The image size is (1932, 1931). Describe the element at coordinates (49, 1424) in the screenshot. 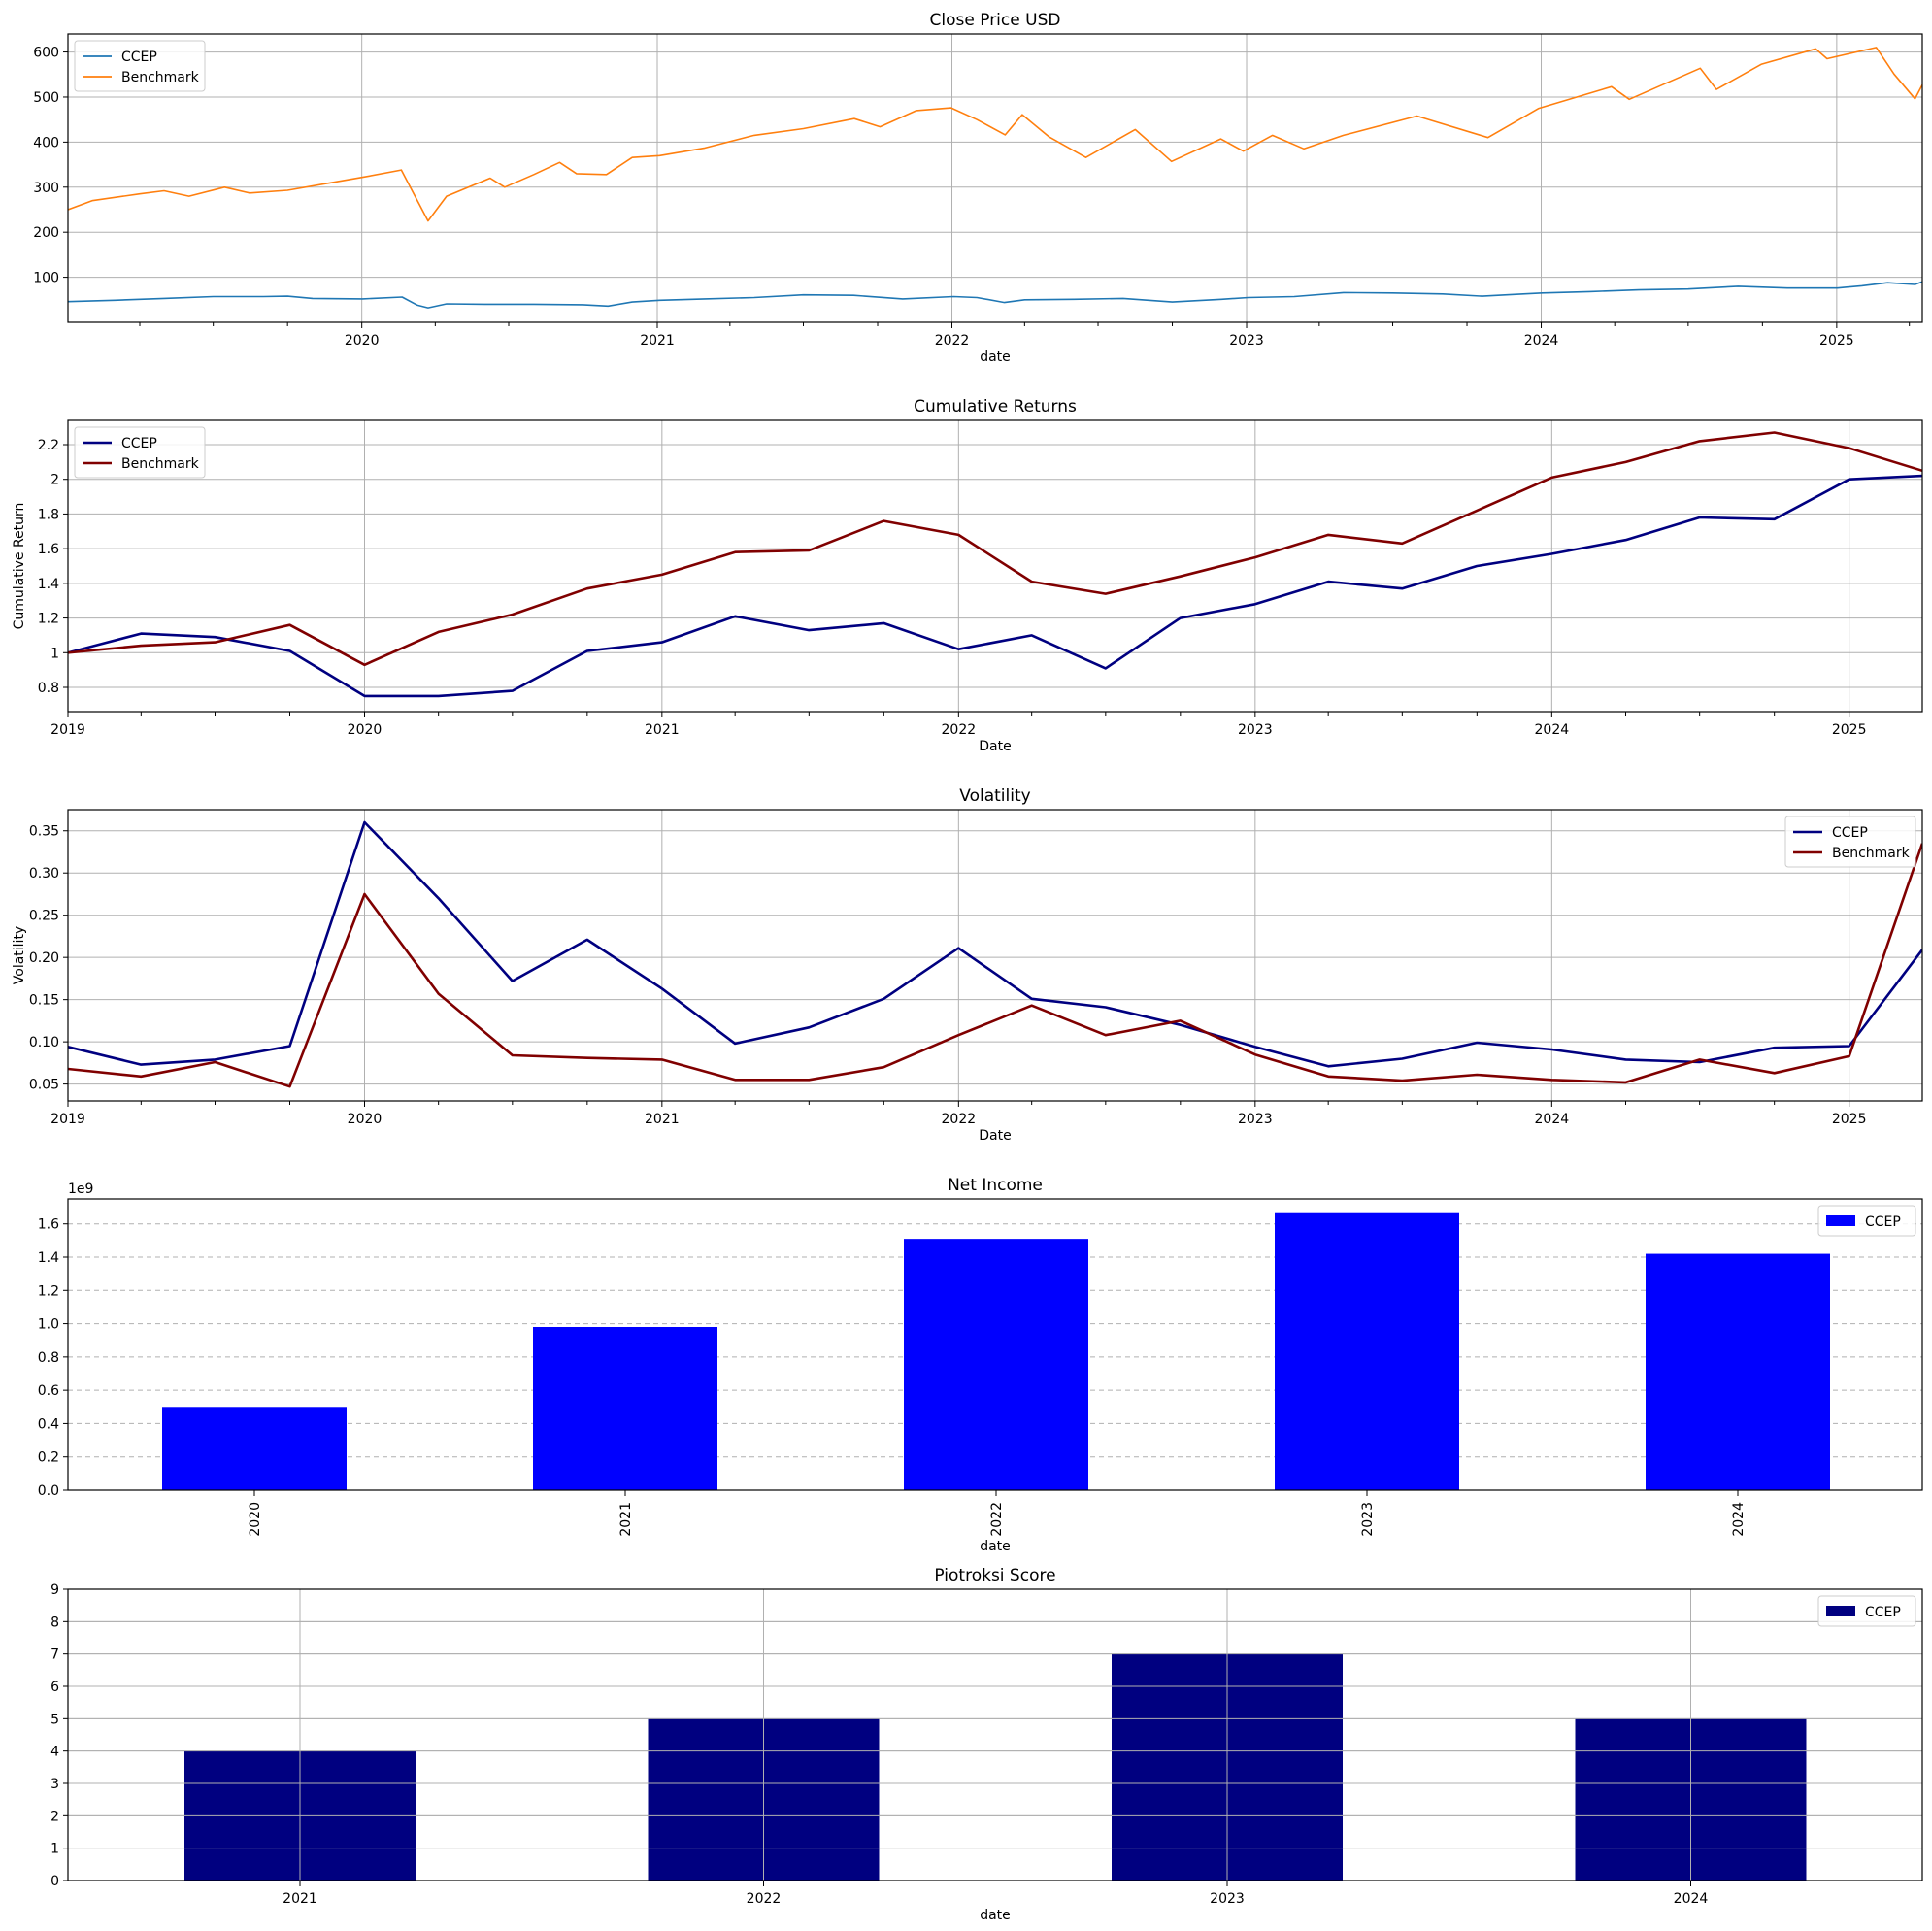

I see `y-tick-label: 0.4` at that location.